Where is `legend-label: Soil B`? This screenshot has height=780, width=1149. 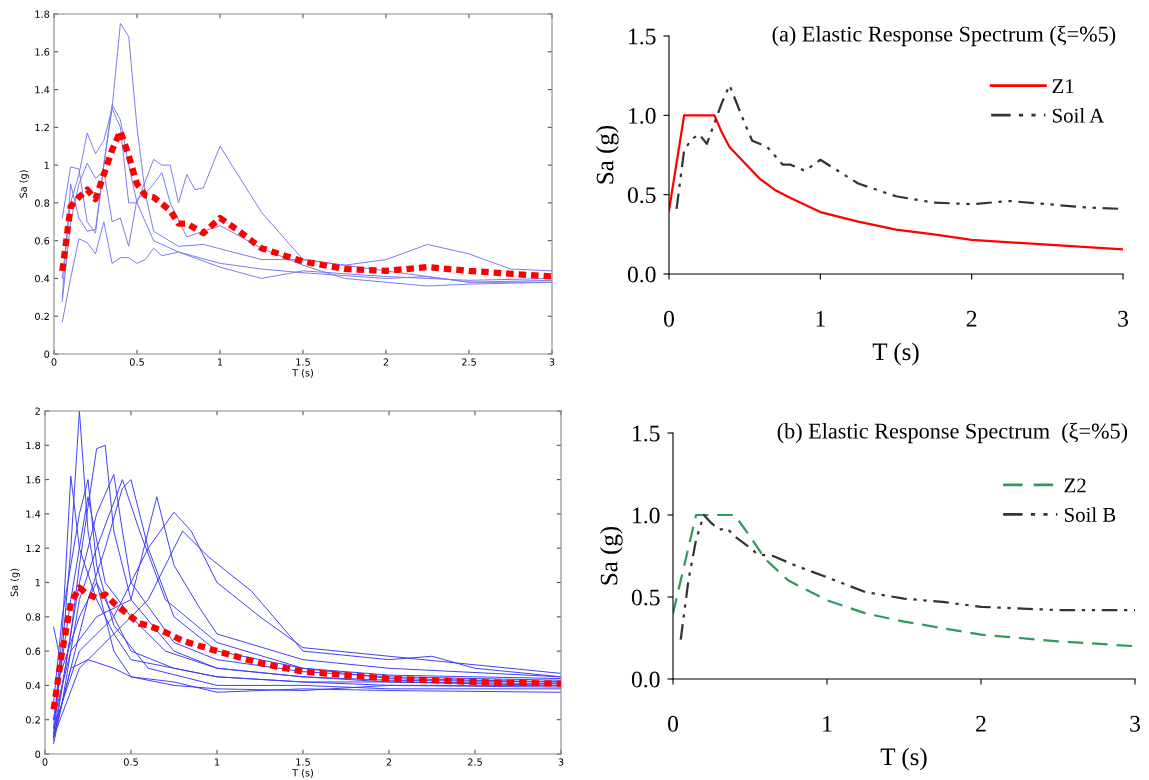 legend-label: Soil B is located at coordinates (1090, 514).